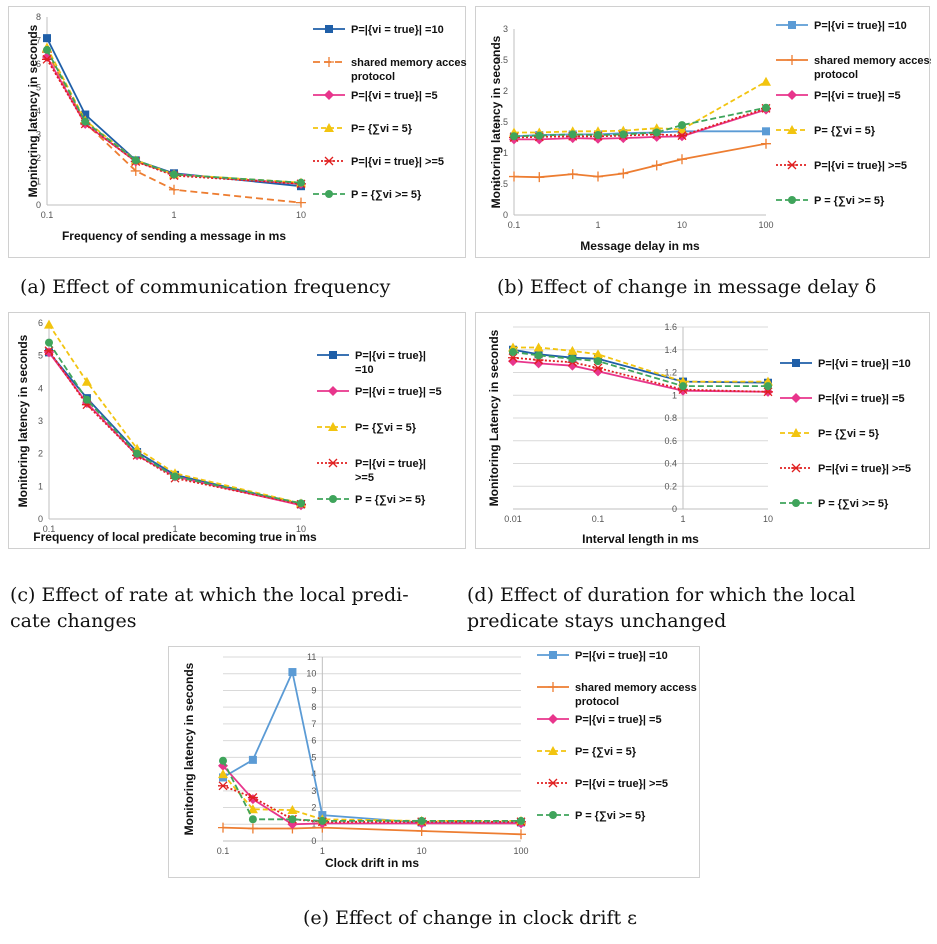 This screenshot has height=944, width=937. What do you see at coordinates (313, 690) in the screenshot?
I see `y-tick-label: 9` at bounding box center [313, 690].